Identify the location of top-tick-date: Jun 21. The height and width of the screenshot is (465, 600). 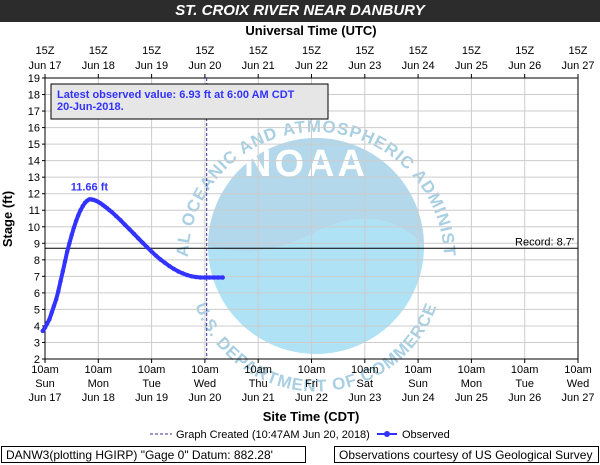
(258, 66).